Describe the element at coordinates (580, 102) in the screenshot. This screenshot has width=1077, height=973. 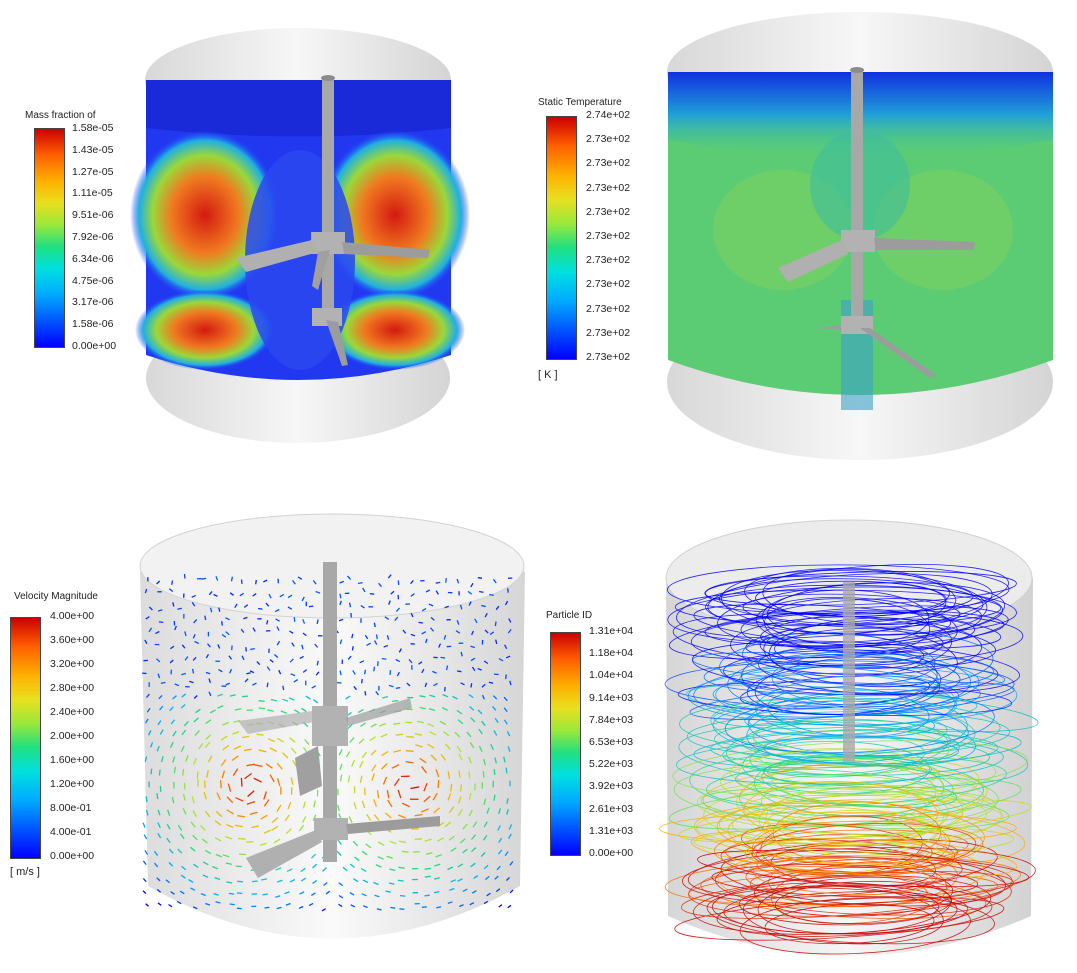
I see `static-temperature-legend-title: Static Temperature` at that location.